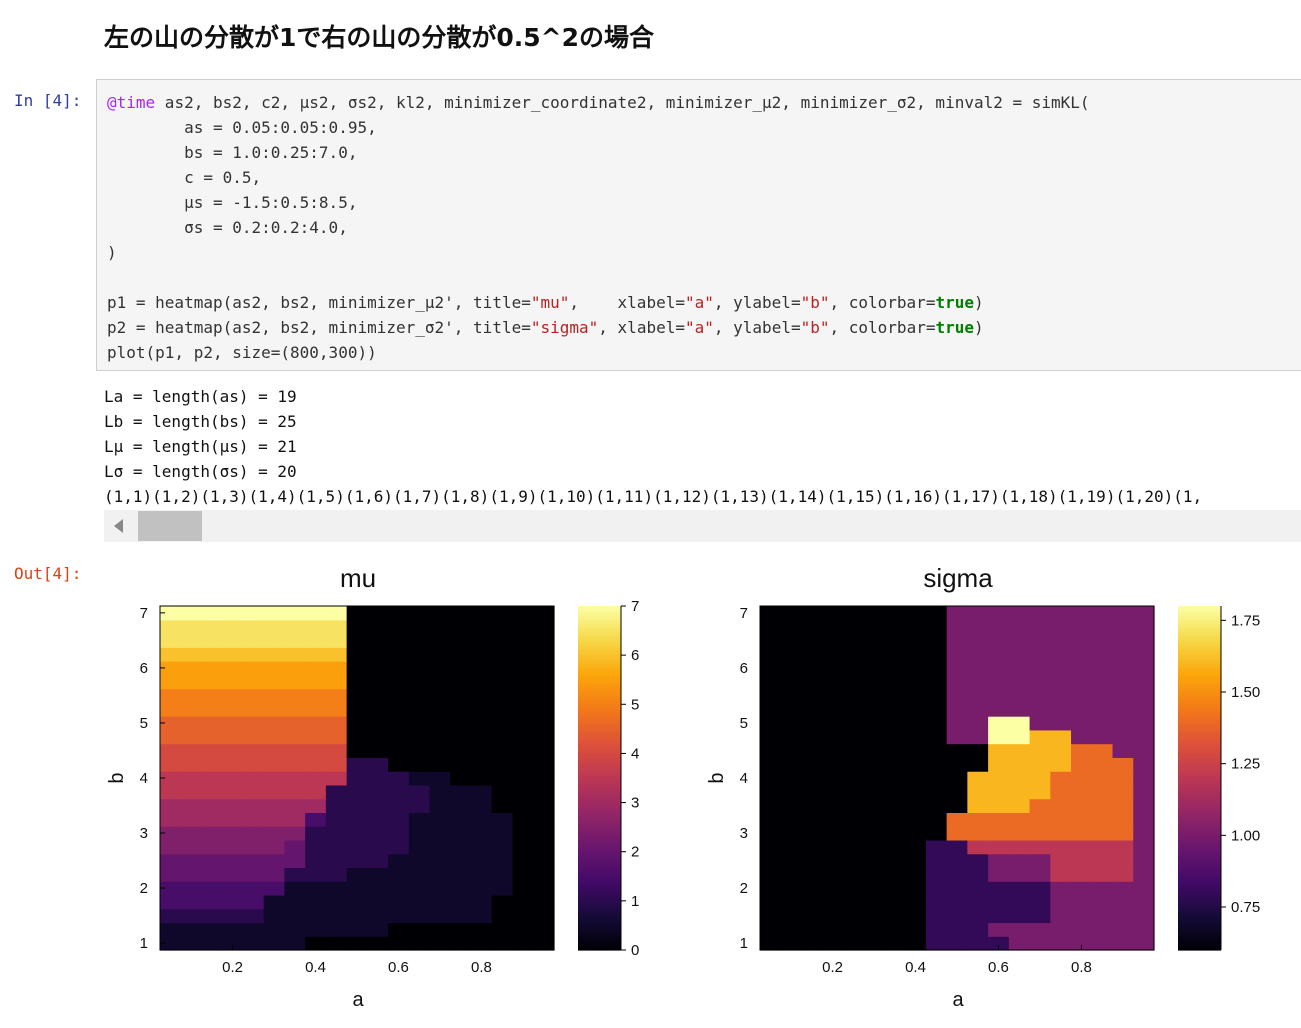  I want to click on code-token: "b", so click(815, 327).